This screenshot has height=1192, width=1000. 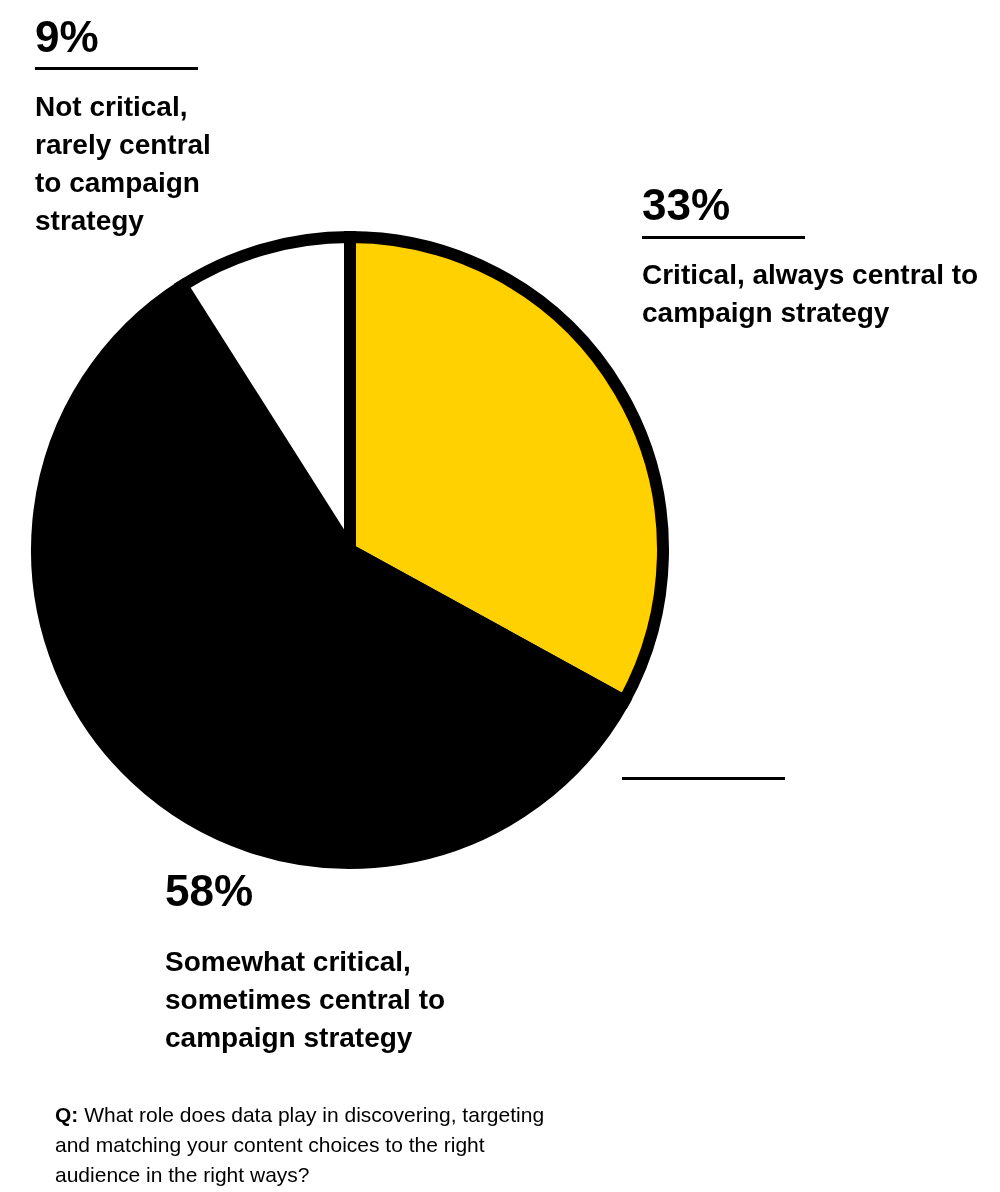 What do you see at coordinates (67, 37) in the screenshot?
I see `data-label: 9%` at bounding box center [67, 37].